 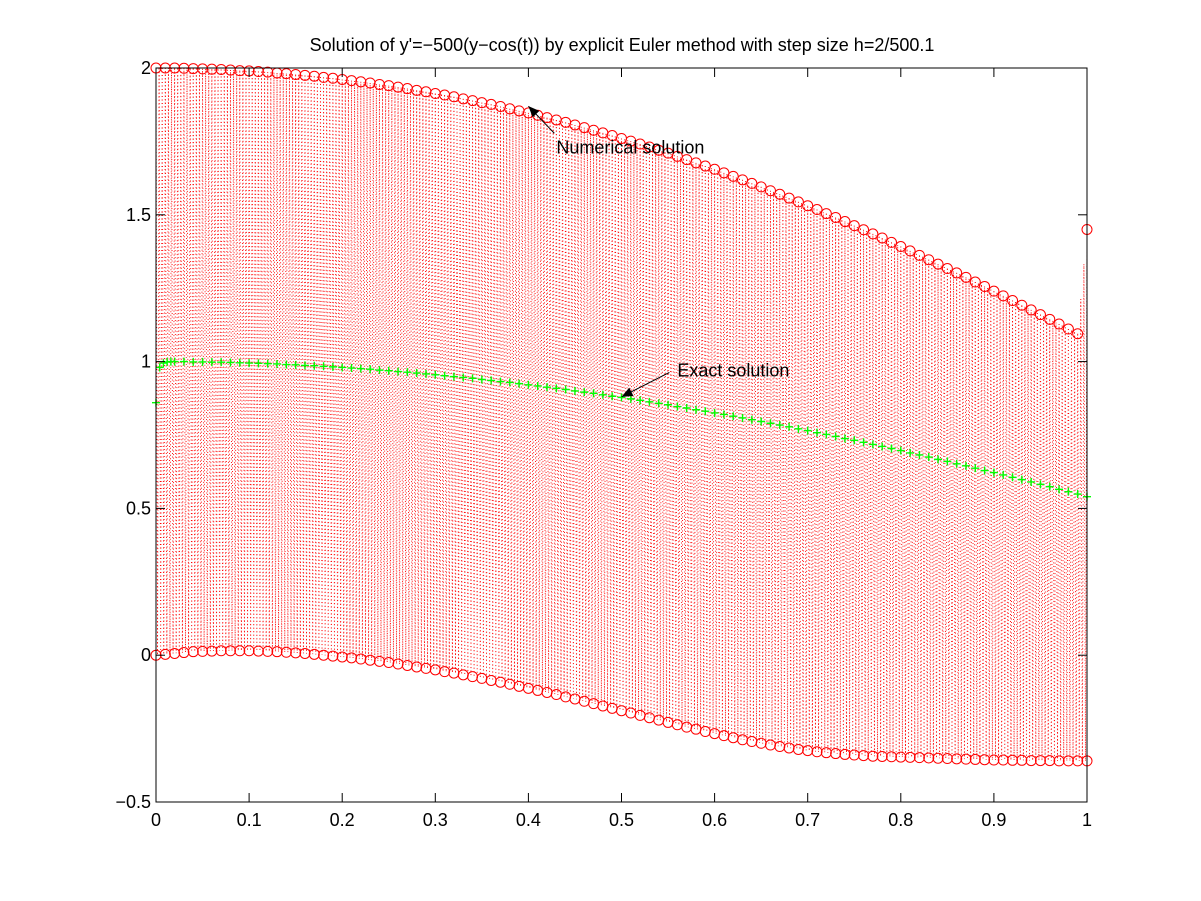 I want to click on y-tick-label: 2, so click(x=146, y=68).